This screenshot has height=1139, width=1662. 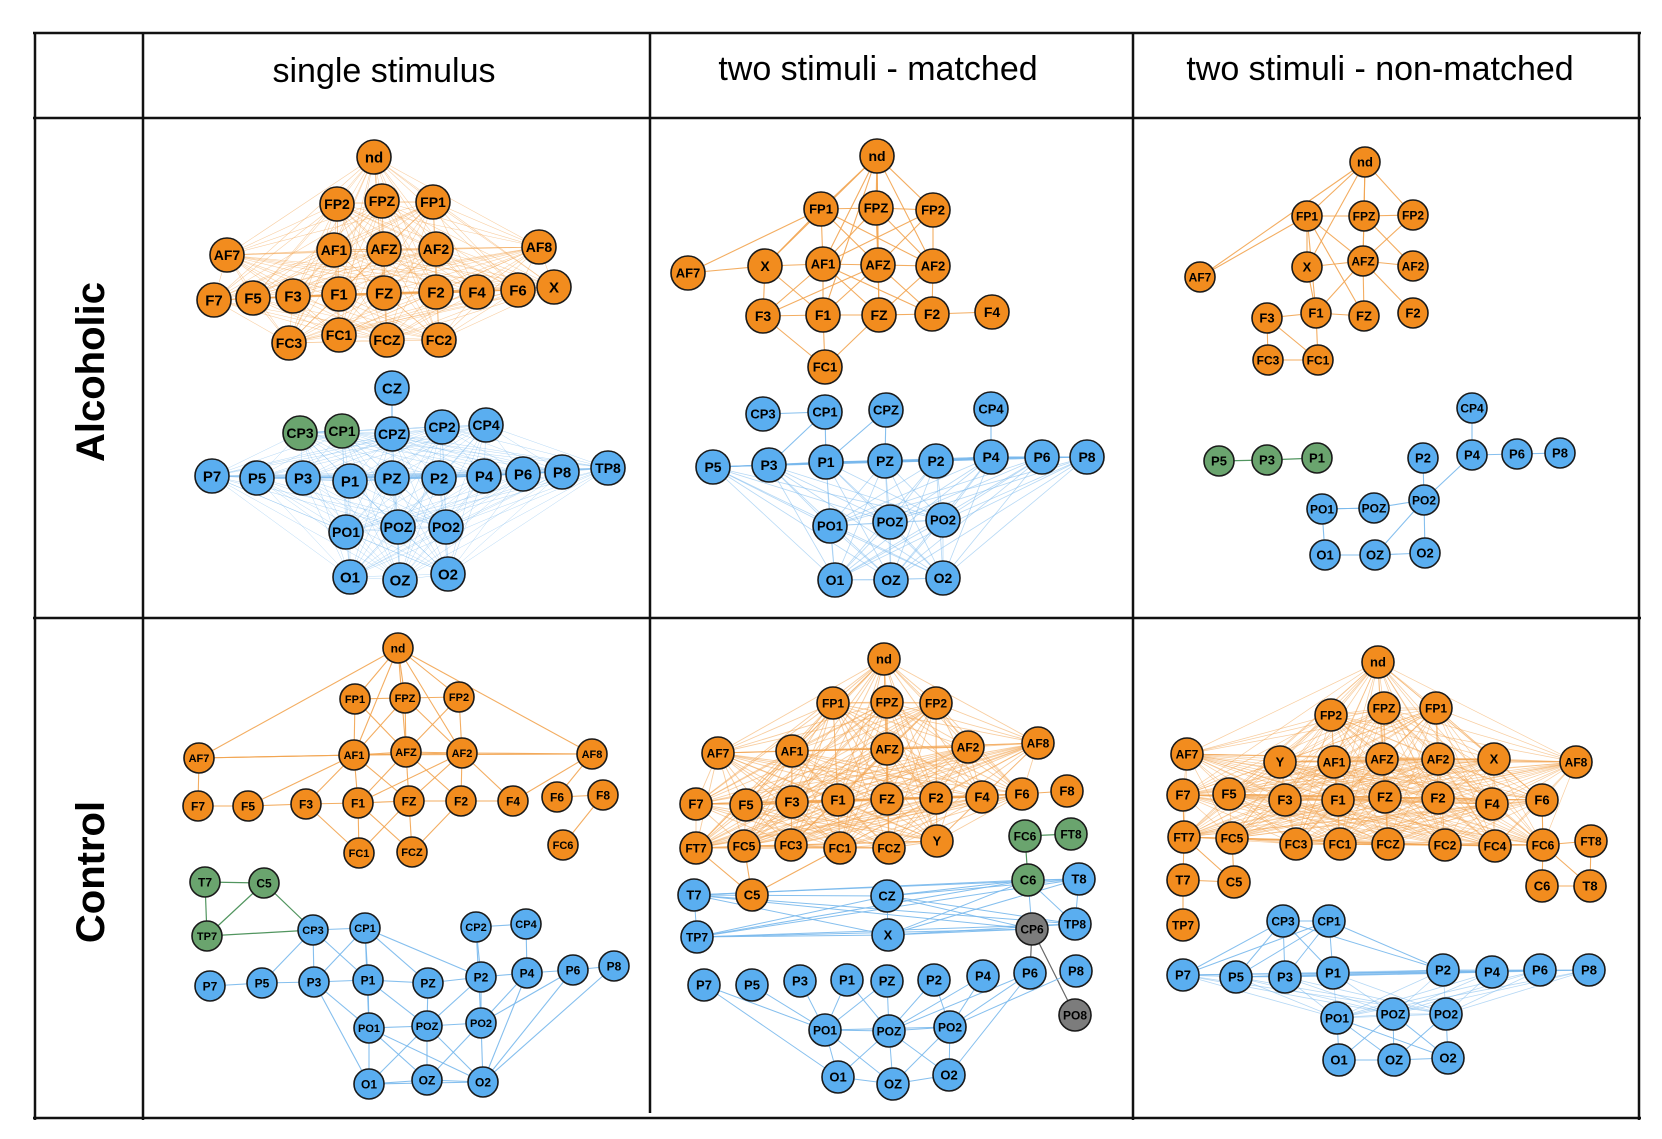 I want to click on node-p3, so click(x=314, y=982).